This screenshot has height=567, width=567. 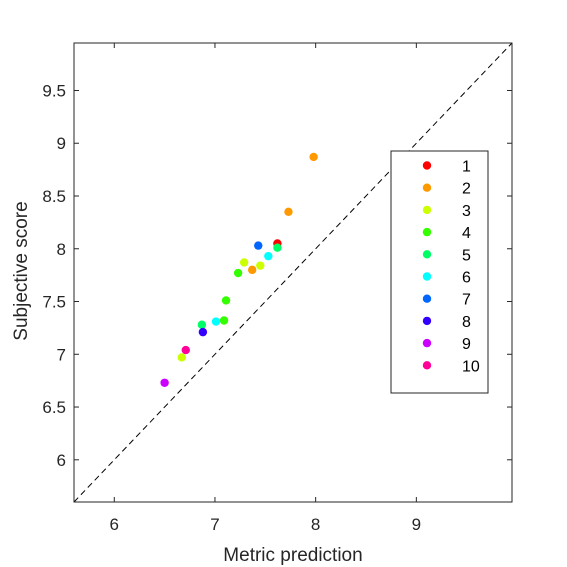 What do you see at coordinates (466, 167) in the screenshot?
I see `legend-label-1: 1` at bounding box center [466, 167].